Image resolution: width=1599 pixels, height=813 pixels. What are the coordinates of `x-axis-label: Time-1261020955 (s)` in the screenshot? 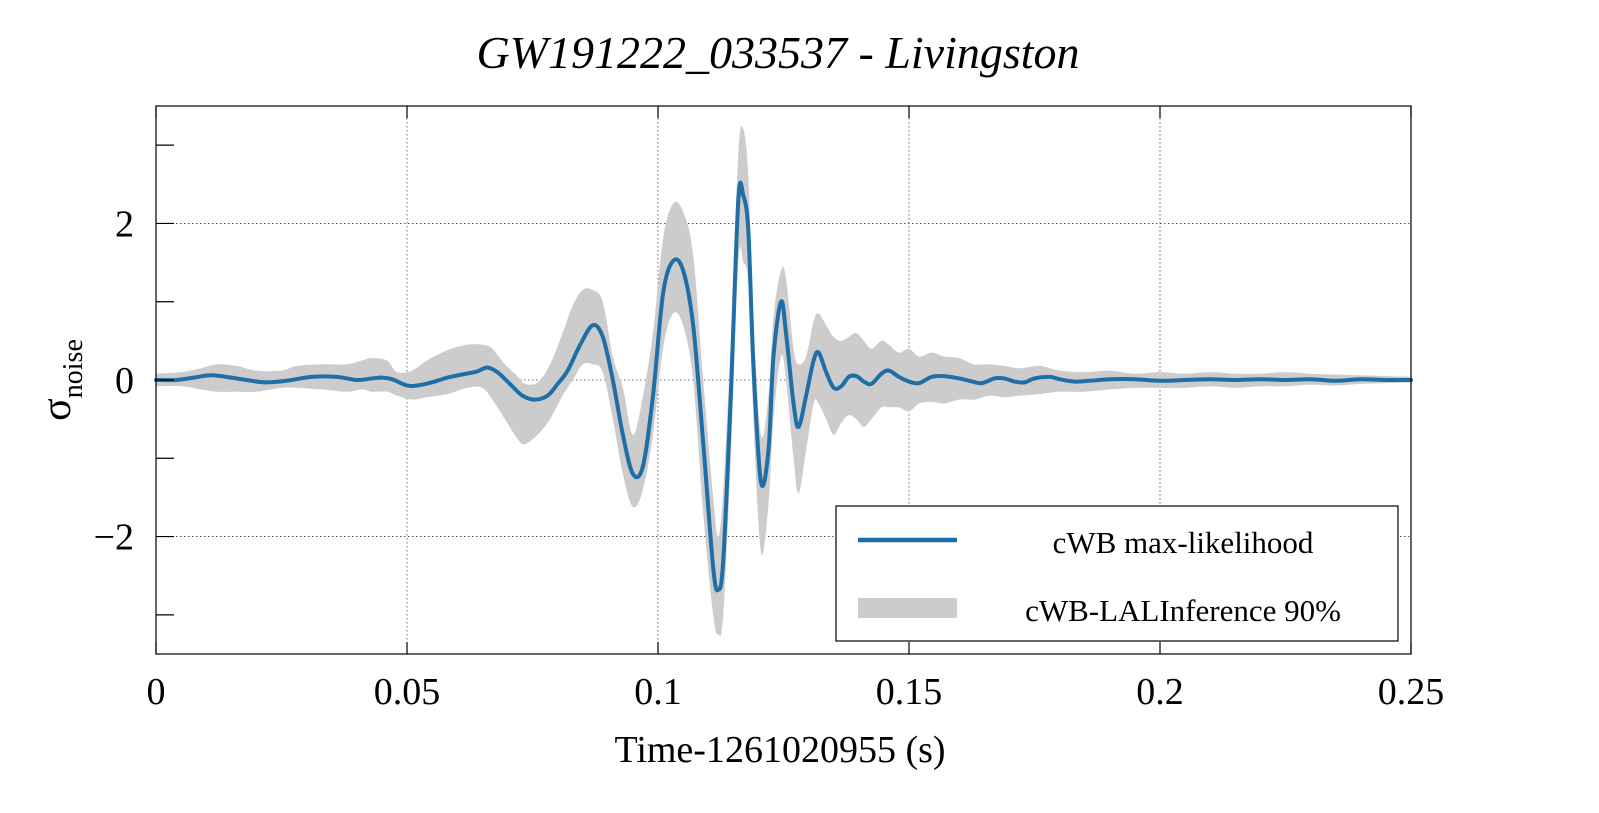 It's located at (779, 750).